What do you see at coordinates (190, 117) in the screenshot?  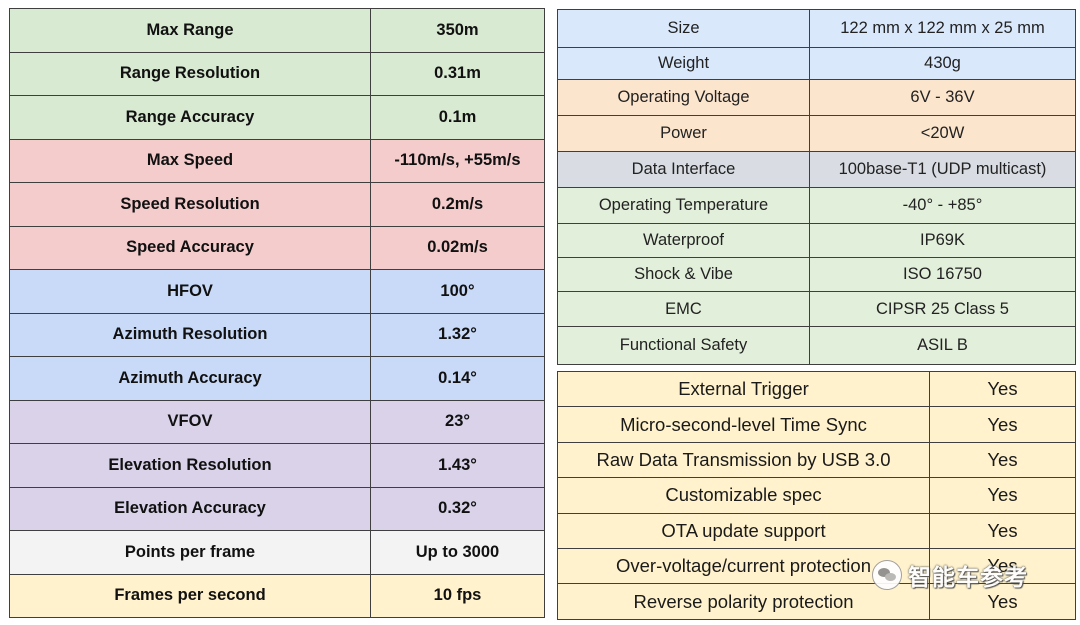 I see `spec-label: Range Accuracy` at bounding box center [190, 117].